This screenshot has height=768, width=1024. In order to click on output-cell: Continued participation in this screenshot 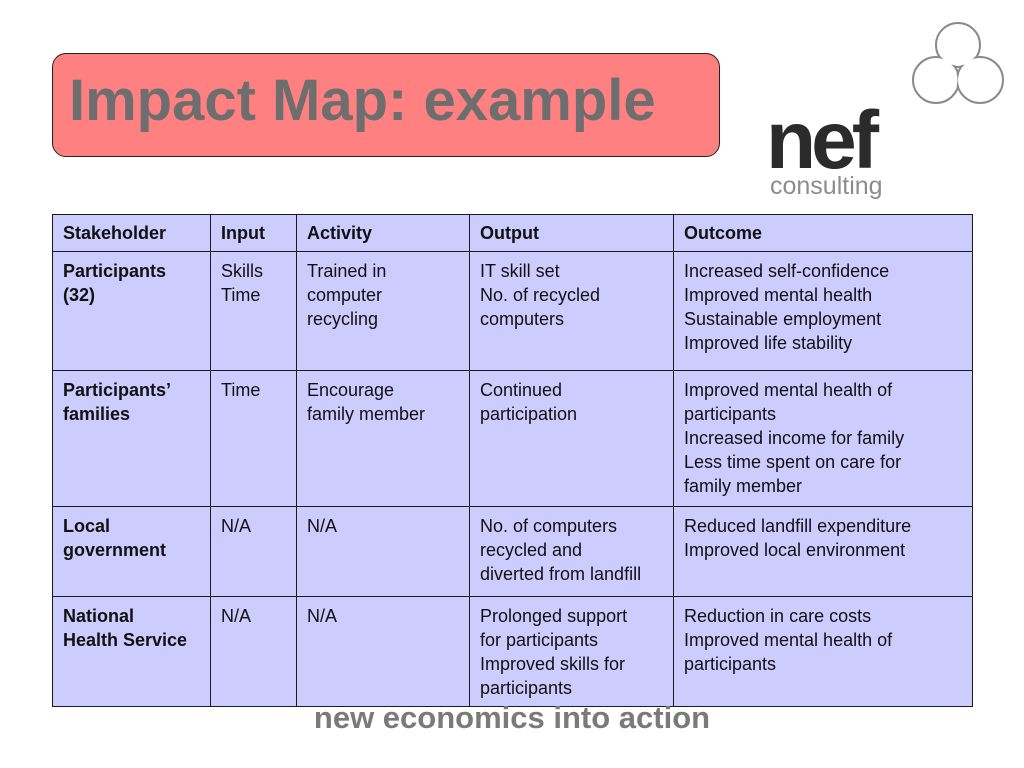, I will do `click(571, 438)`.